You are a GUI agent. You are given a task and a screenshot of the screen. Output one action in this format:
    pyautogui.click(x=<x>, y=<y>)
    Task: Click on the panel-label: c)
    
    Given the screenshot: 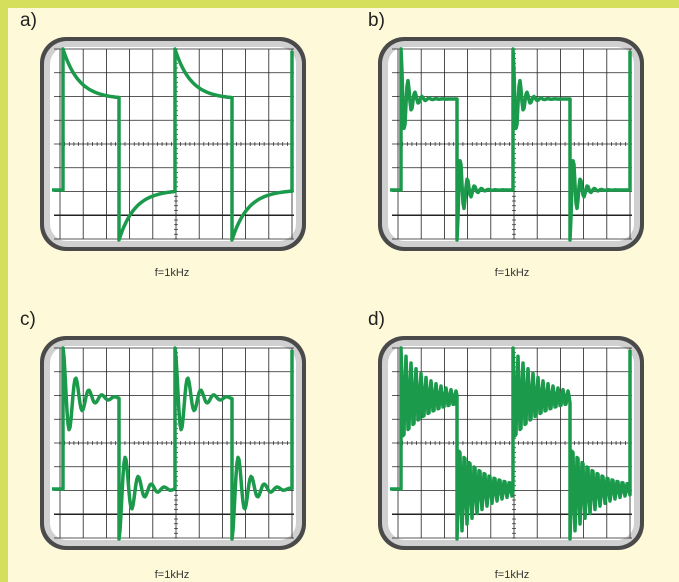 What is the action you would take?
    pyautogui.click(x=28, y=319)
    